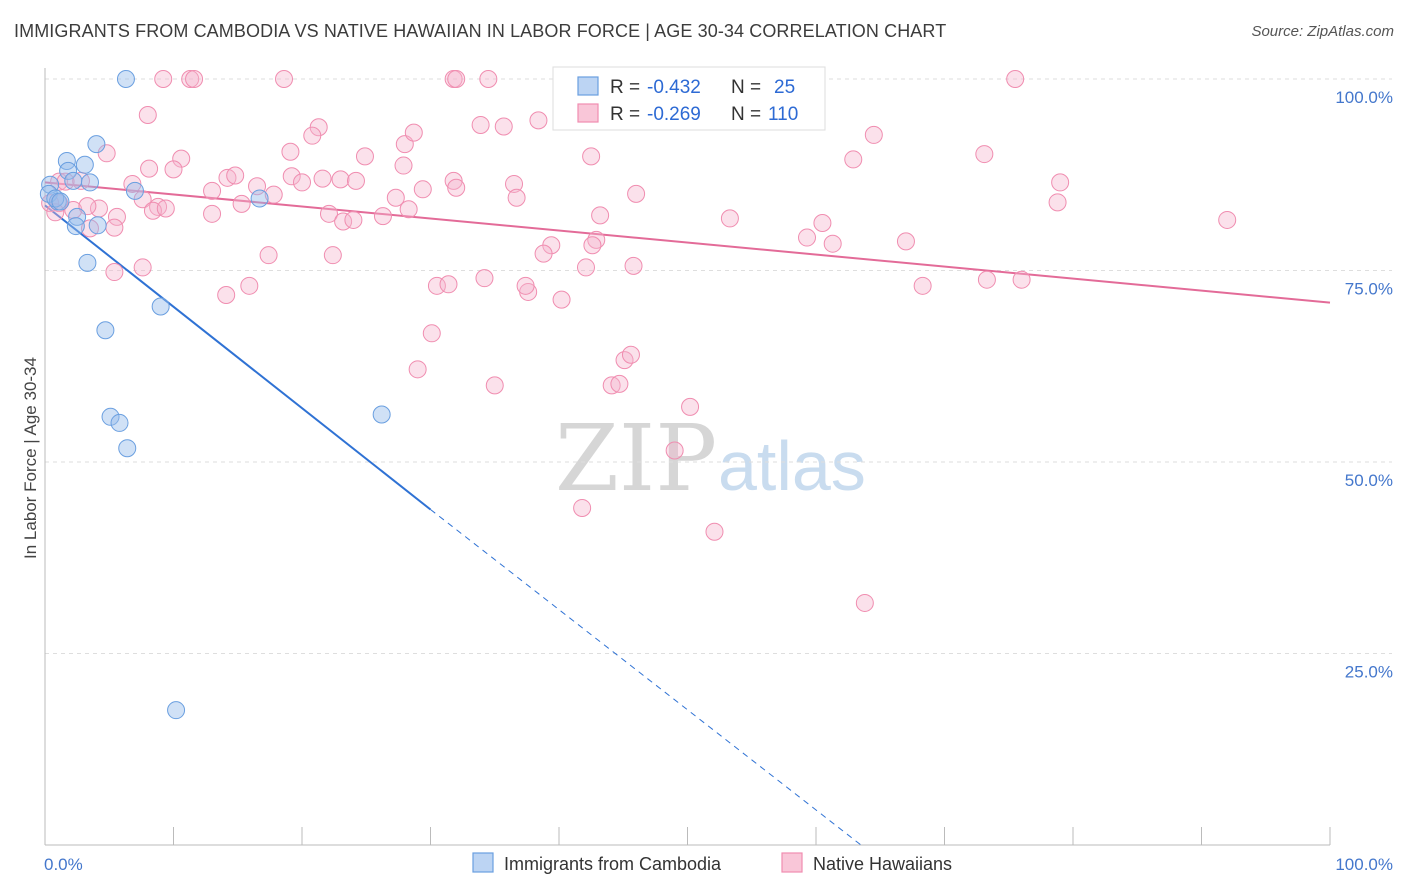 The image size is (1406, 892). Describe the element at coordinates (63, 864) in the screenshot. I see `x-tick-label: 0.0%` at that location.